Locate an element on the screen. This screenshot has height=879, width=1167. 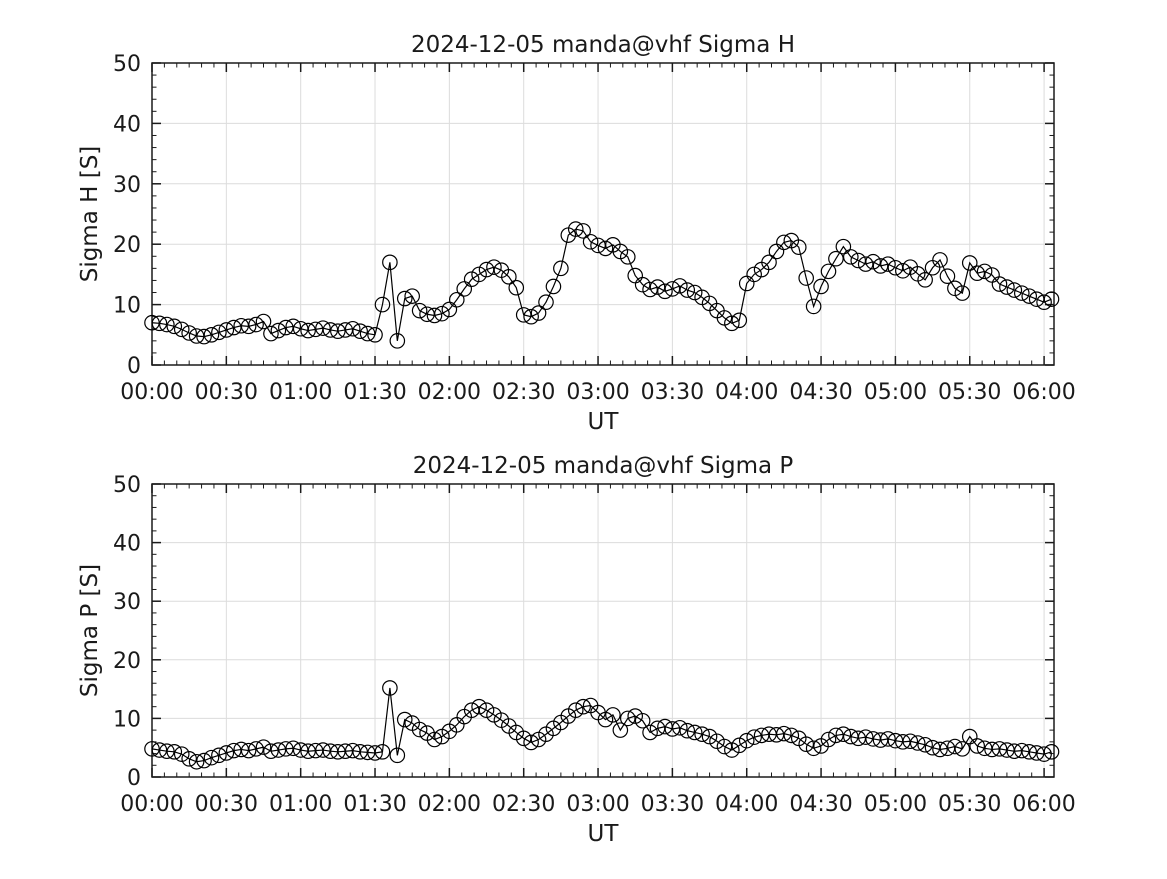
x-axis-label: UT is located at coordinates (604, 422).